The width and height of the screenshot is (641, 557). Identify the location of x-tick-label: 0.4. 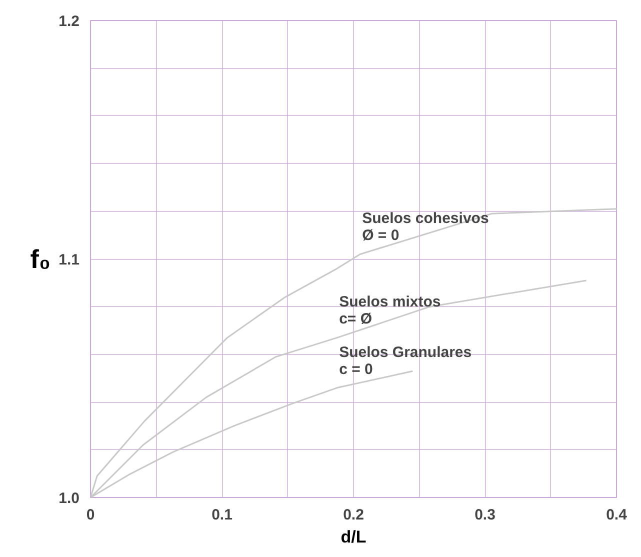
(617, 515).